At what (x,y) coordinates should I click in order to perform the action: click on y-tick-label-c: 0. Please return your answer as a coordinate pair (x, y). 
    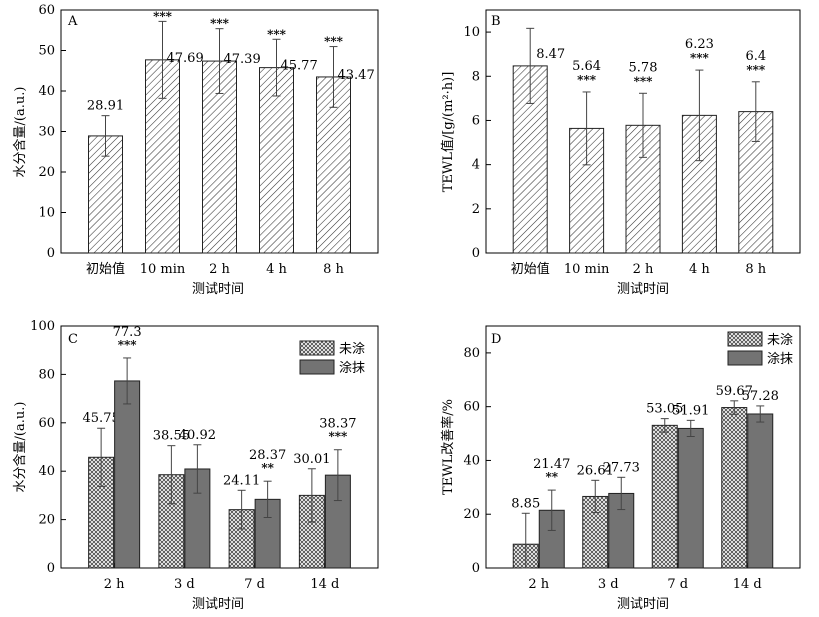
    Looking at the image, I should click on (51, 568).